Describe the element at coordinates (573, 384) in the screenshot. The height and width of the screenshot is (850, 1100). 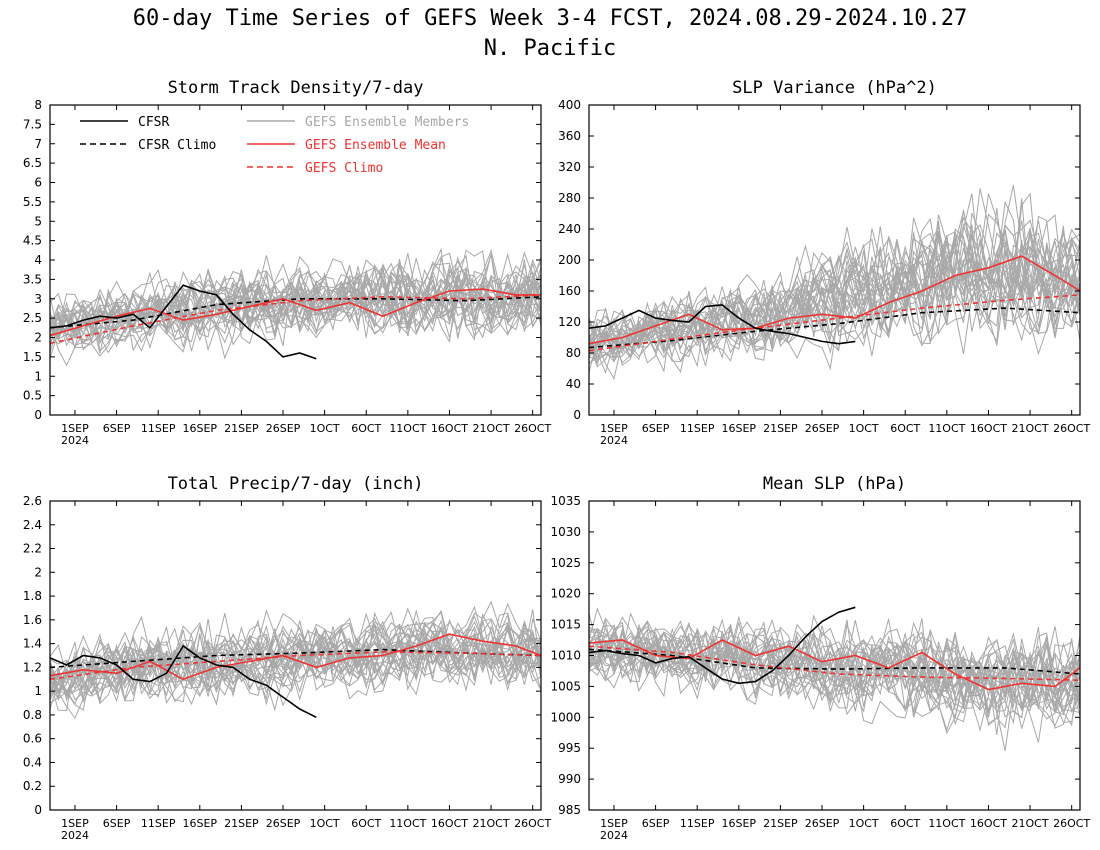
I see `y-tick-label: 40` at that location.